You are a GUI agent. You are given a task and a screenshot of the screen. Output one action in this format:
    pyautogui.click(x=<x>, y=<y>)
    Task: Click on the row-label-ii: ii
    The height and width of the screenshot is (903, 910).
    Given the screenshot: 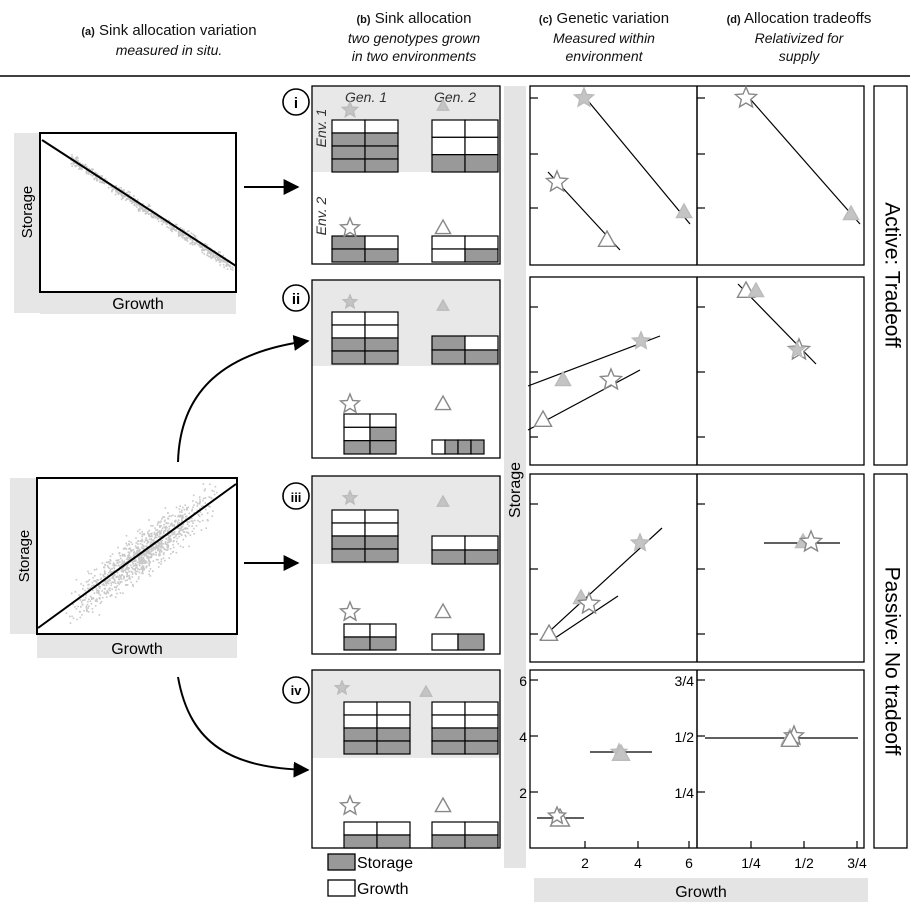 What is the action you would take?
    pyautogui.click(x=296, y=299)
    